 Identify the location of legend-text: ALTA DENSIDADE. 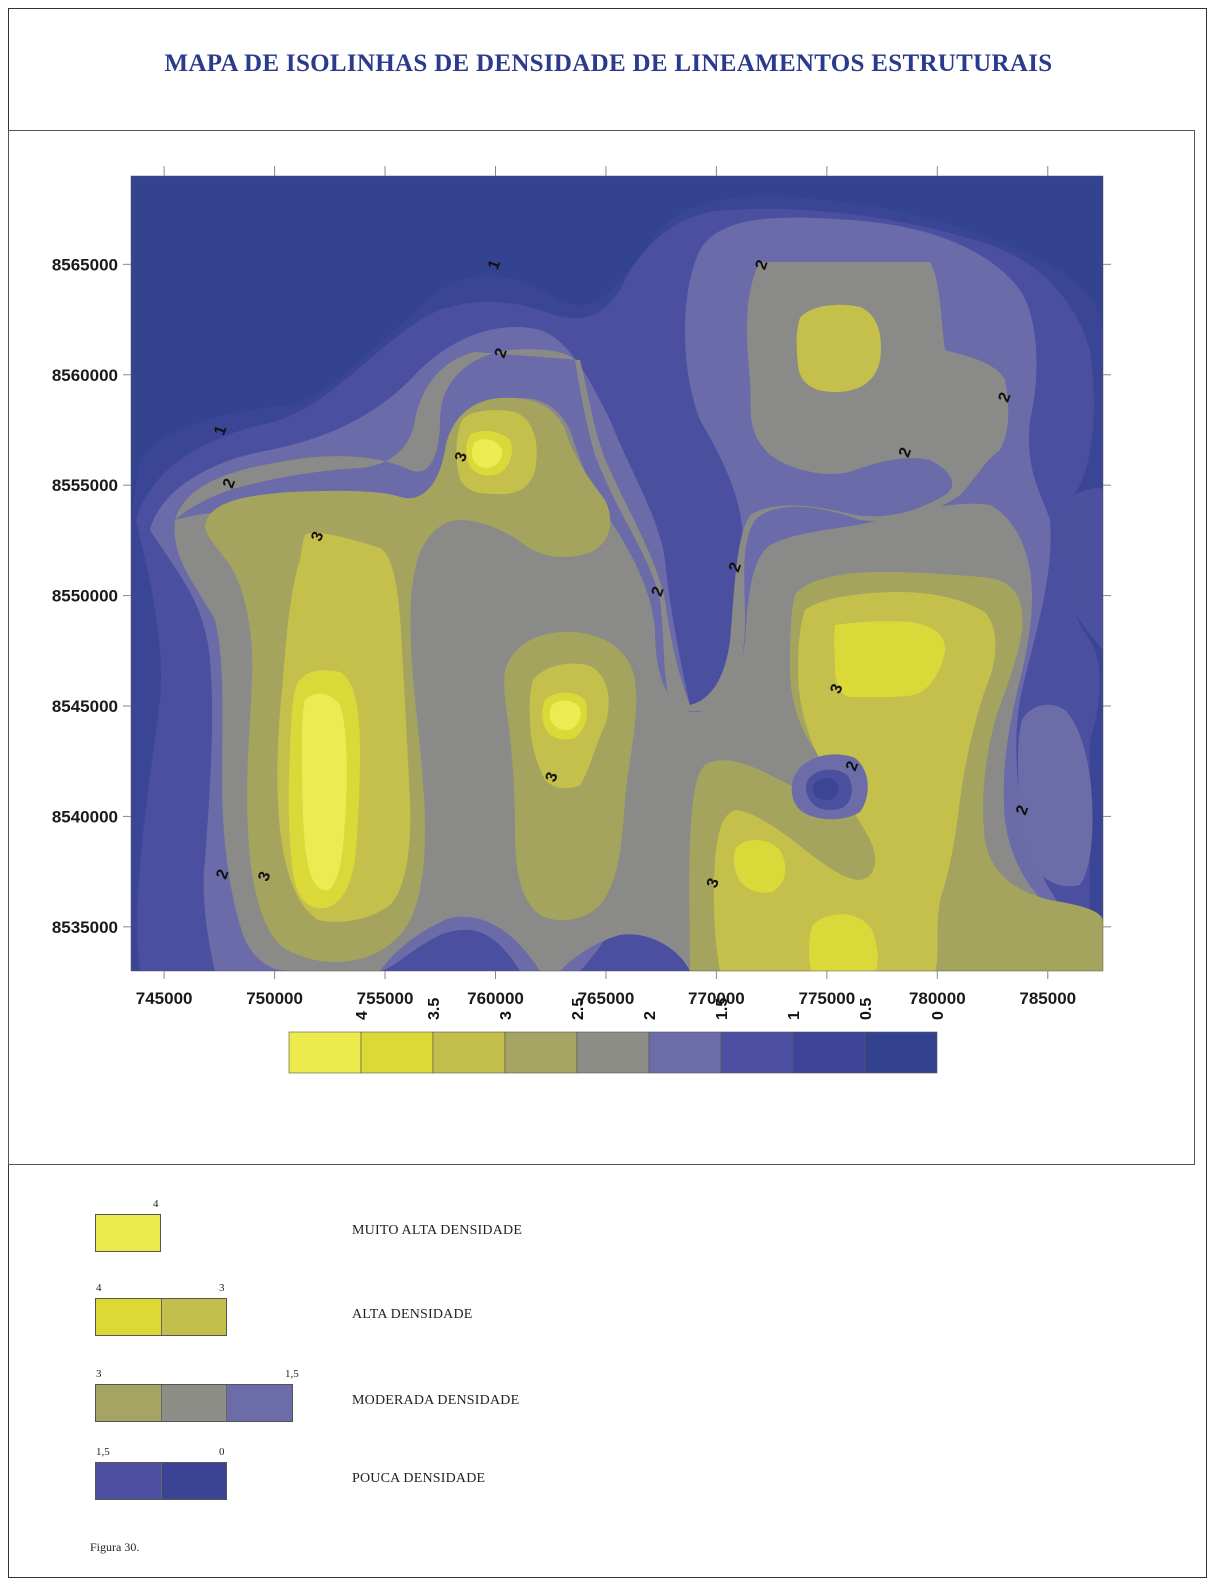
(412, 1314).